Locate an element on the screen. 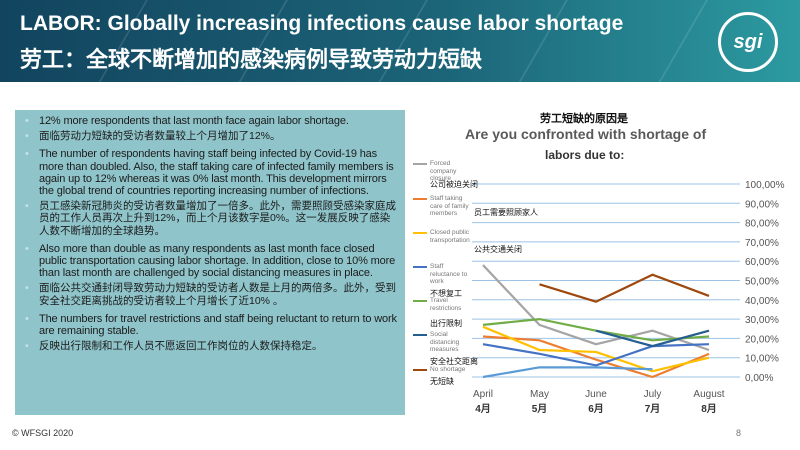 Image resolution: width=800 pixels, height=450 pixels. legend-label-cn: 员工需要照顾家人 is located at coordinates (506, 212).